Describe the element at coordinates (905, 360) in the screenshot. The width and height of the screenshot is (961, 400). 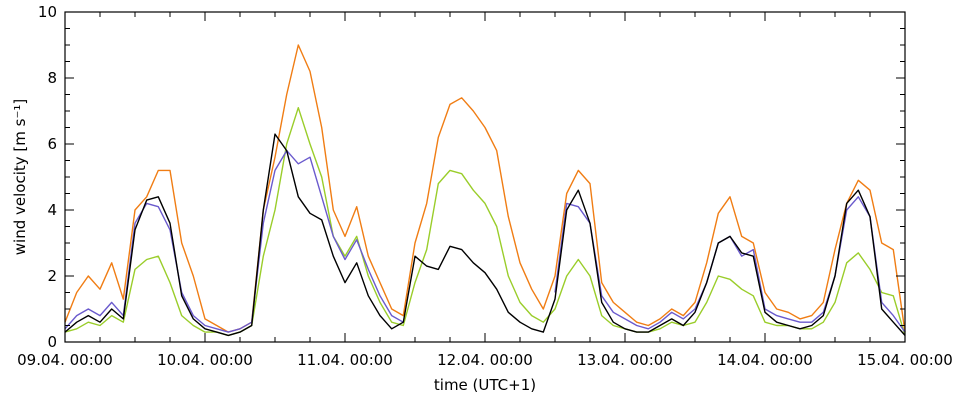
I see `x-tick-label: 15.04. 00:00` at that location.